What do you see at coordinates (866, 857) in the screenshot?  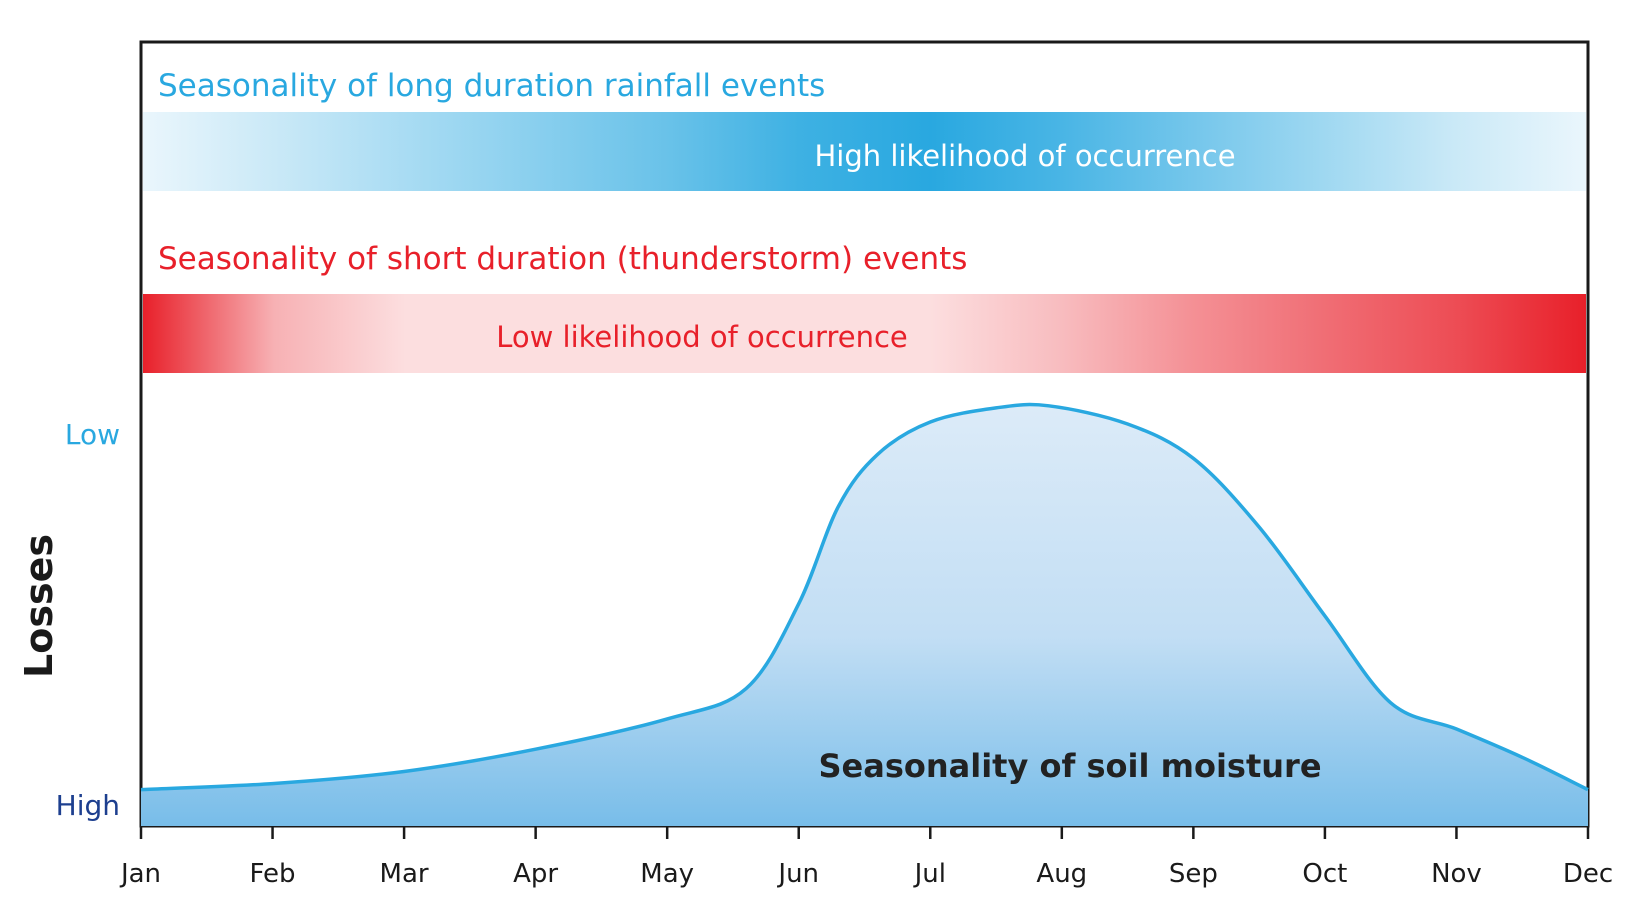 I see `x-axis: Jan Feb Mar Apr May Jun Jul Aug Sep Oct Nov Dec` at bounding box center [866, 857].